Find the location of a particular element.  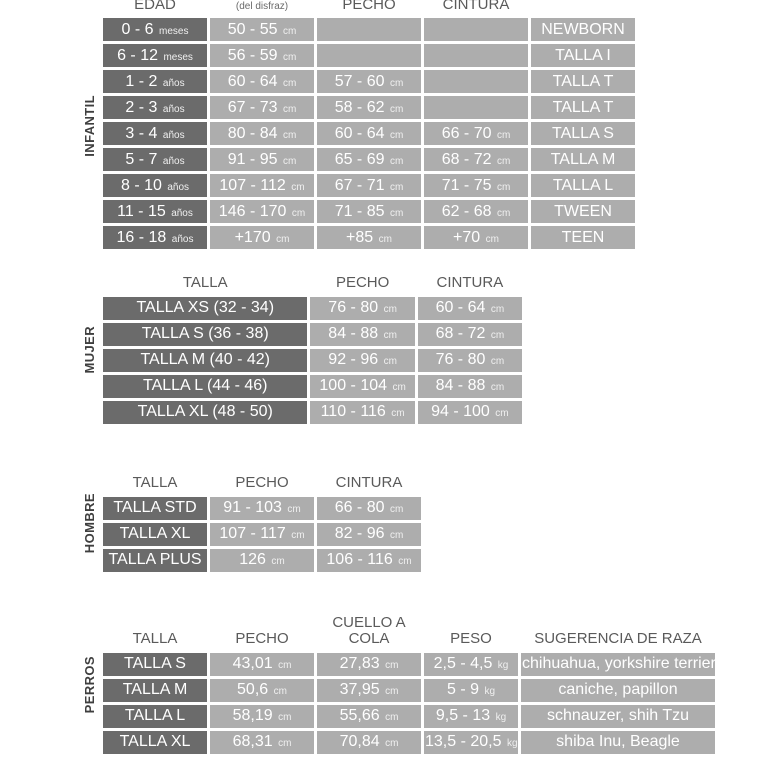

table-row: 1 - 2 años 60 - 64 cm 57 - 60 cm TALLA T is located at coordinates (369, 82).